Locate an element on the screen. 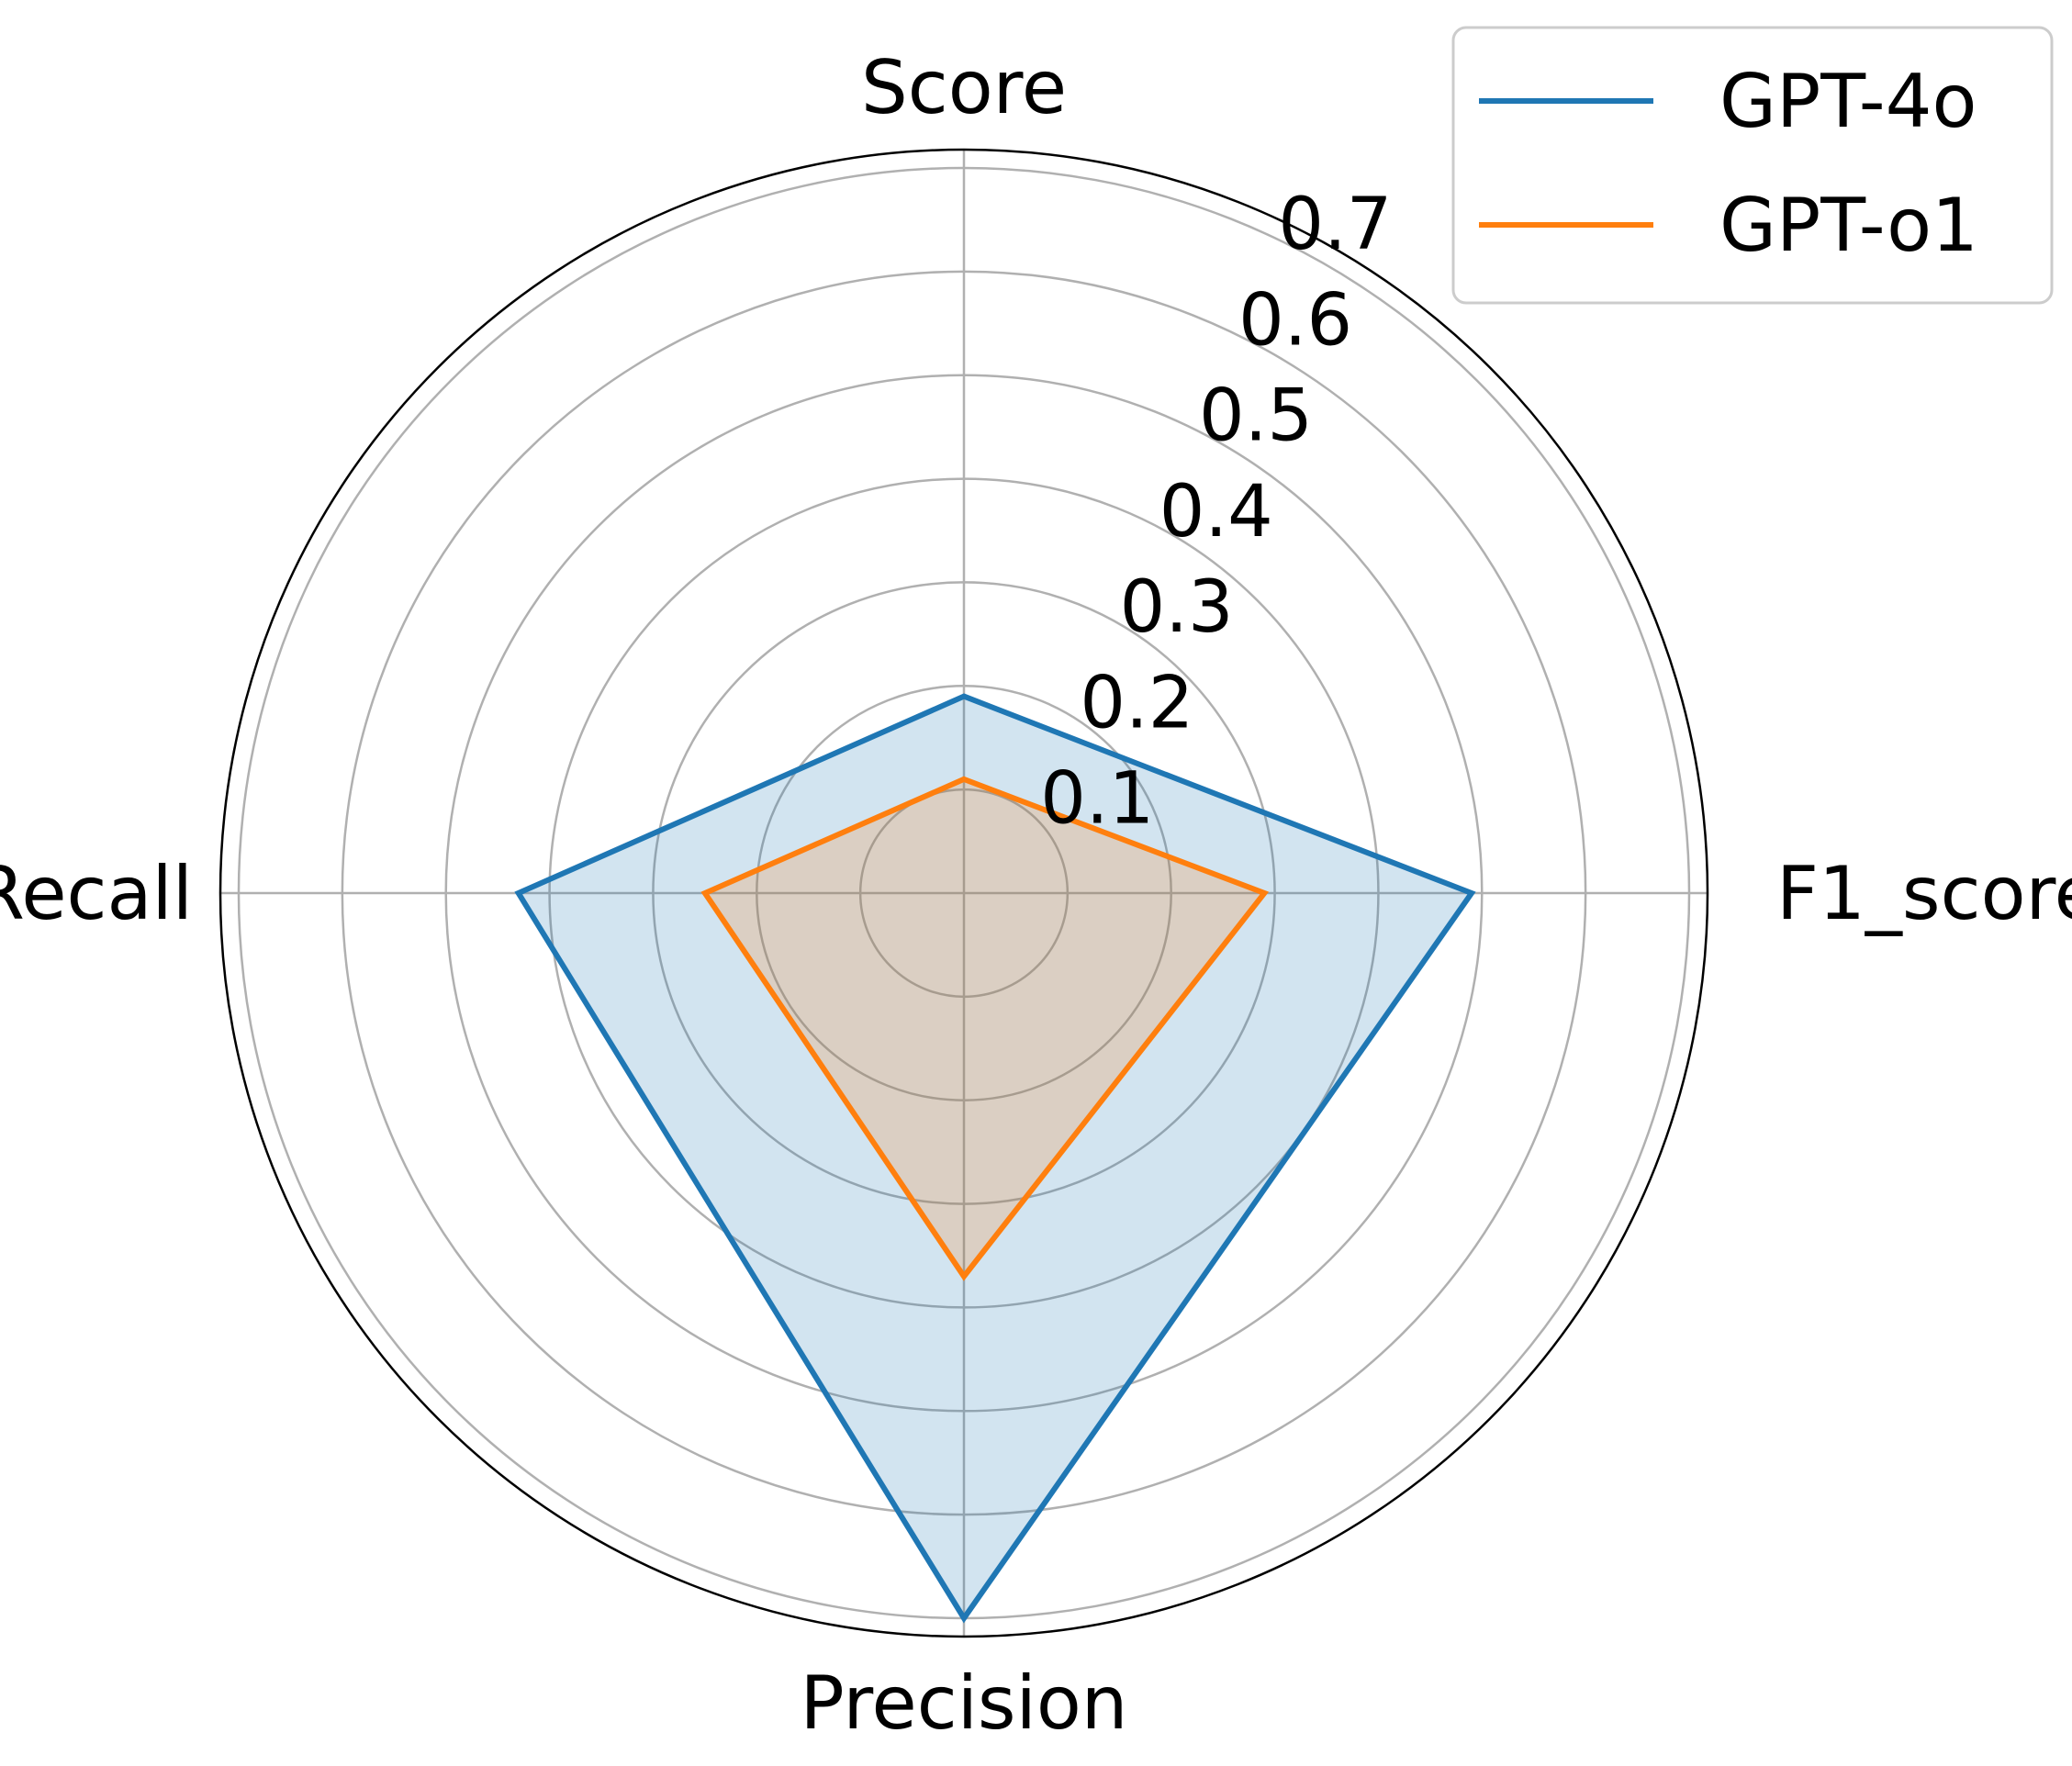 The width and height of the screenshot is (2072, 1766). axis-label-f1-score: F1_score is located at coordinates (1924, 893).